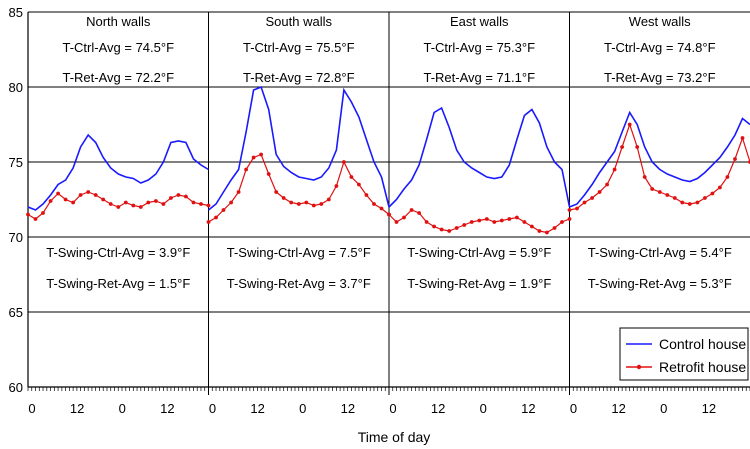 The height and width of the screenshot is (449, 750). Describe the element at coordinates (684, 354) in the screenshot. I see `legend-box` at that location.